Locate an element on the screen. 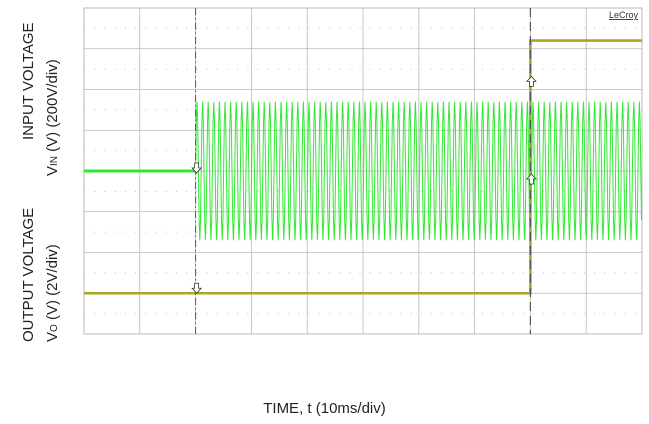 The width and height of the screenshot is (649, 424). y-label-input-unit: (V) (200V/div) is located at coordinates (52, 107).